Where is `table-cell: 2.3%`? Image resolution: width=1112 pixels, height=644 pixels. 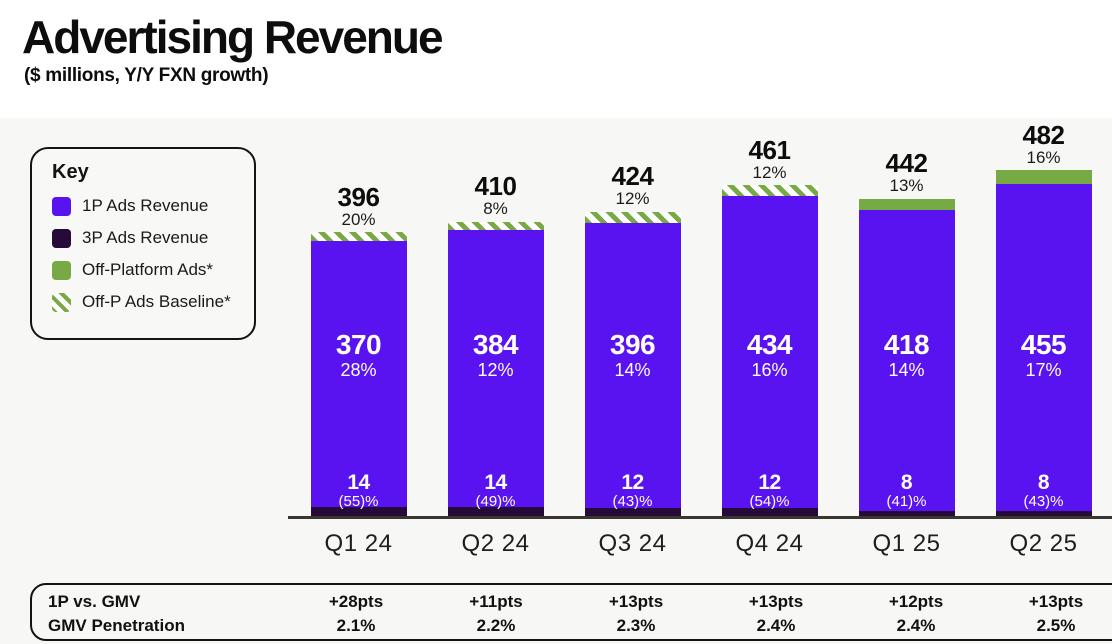 table-cell: 2.3% is located at coordinates (636, 625).